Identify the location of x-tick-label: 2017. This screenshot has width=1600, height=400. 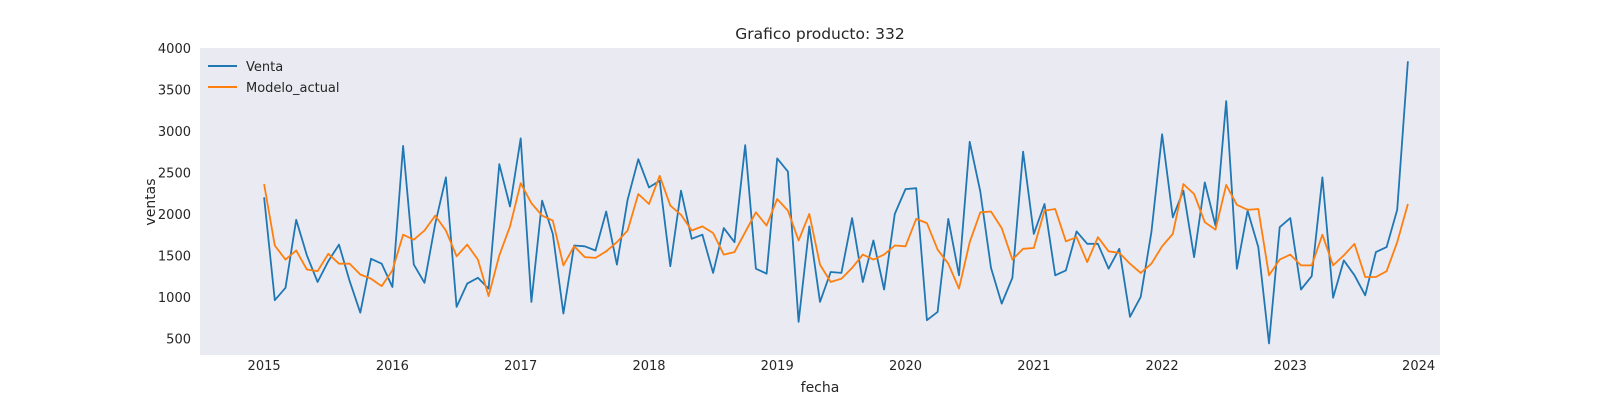
(520, 366).